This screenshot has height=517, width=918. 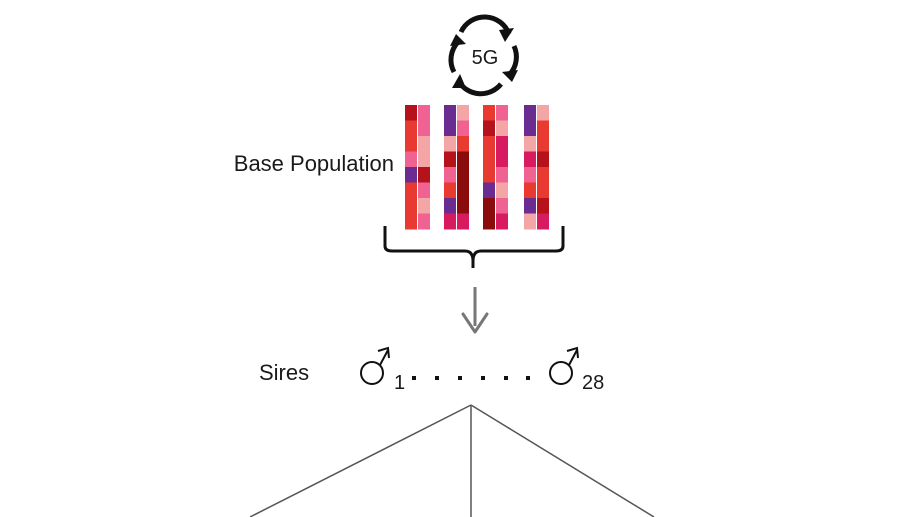 What do you see at coordinates (475, 310) in the screenshot?
I see `down-arrow` at bounding box center [475, 310].